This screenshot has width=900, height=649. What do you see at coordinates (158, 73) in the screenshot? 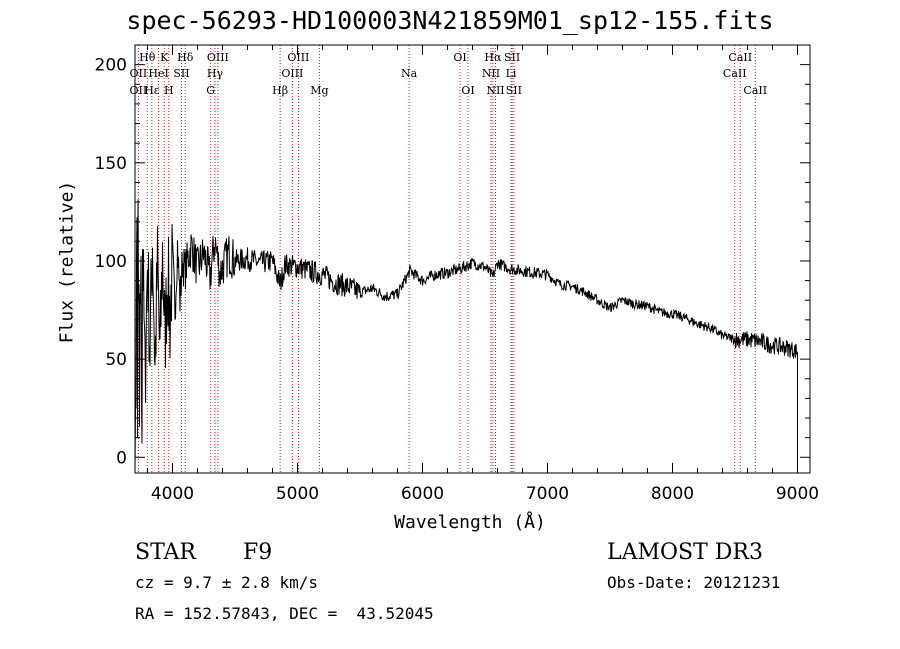
I see `line-label: HeI` at bounding box center [158, 73].